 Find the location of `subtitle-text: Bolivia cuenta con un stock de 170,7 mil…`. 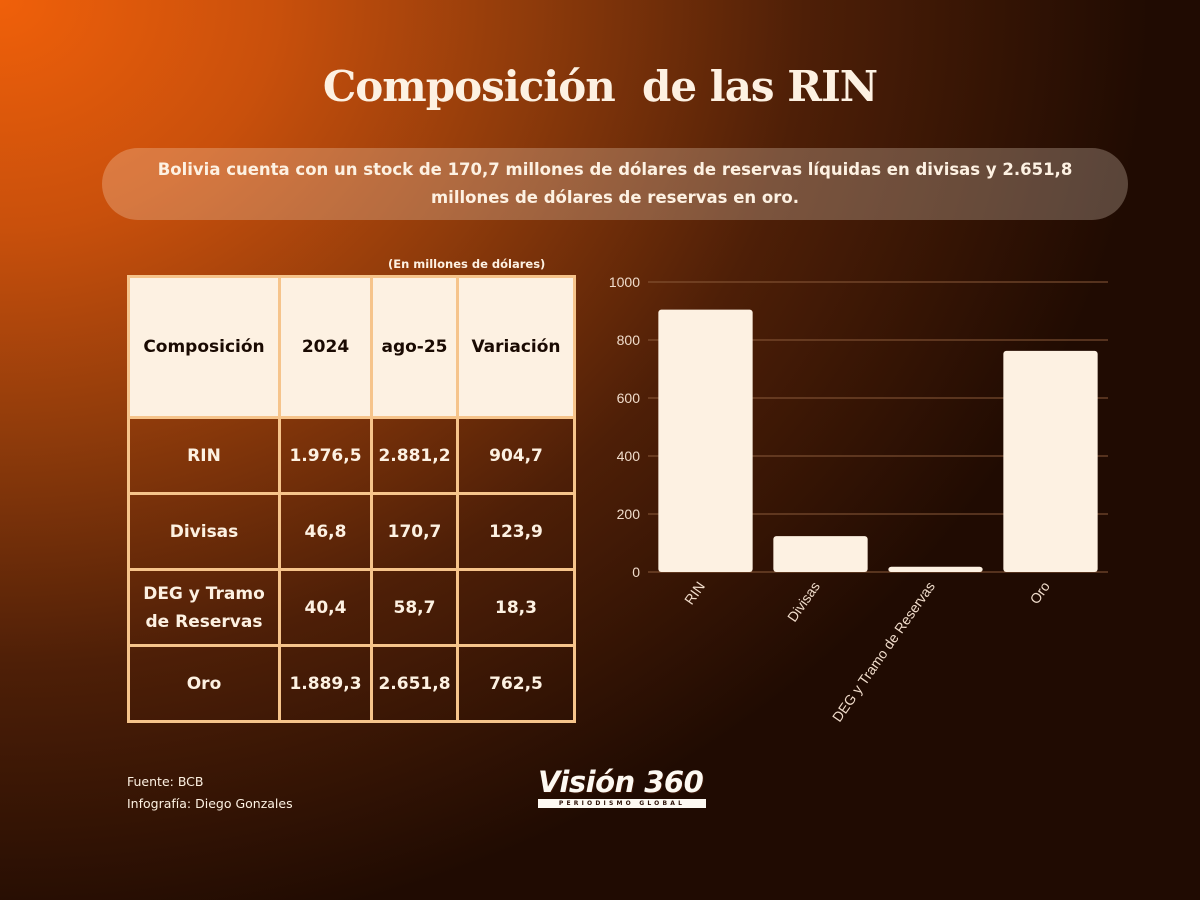

subtitle-text: Bolivia cuenta con un stock de 170,7 mil… is located at coordinates (615, 183).